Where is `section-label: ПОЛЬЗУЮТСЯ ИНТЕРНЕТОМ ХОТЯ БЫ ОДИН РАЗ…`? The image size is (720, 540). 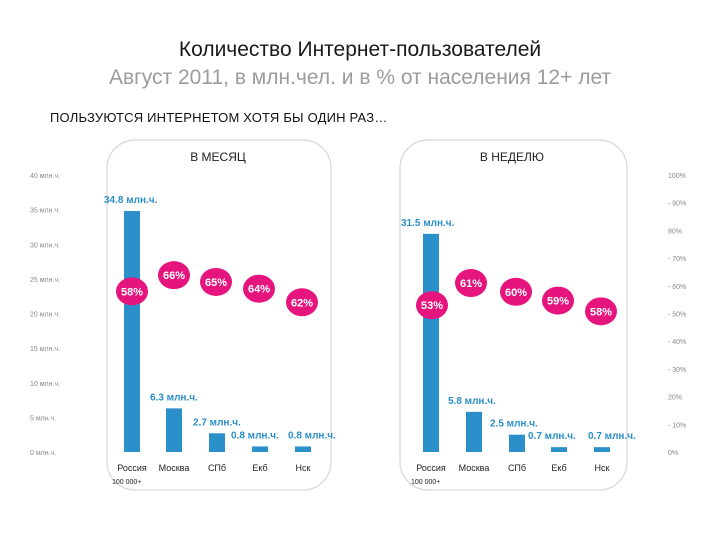 section-label: ПОЛЬЗУЮТСЯ ИНТЕРНЕТОМ ХОТЯ БЫ ОДИН РАЗ… is located at coordinates (219, 117).